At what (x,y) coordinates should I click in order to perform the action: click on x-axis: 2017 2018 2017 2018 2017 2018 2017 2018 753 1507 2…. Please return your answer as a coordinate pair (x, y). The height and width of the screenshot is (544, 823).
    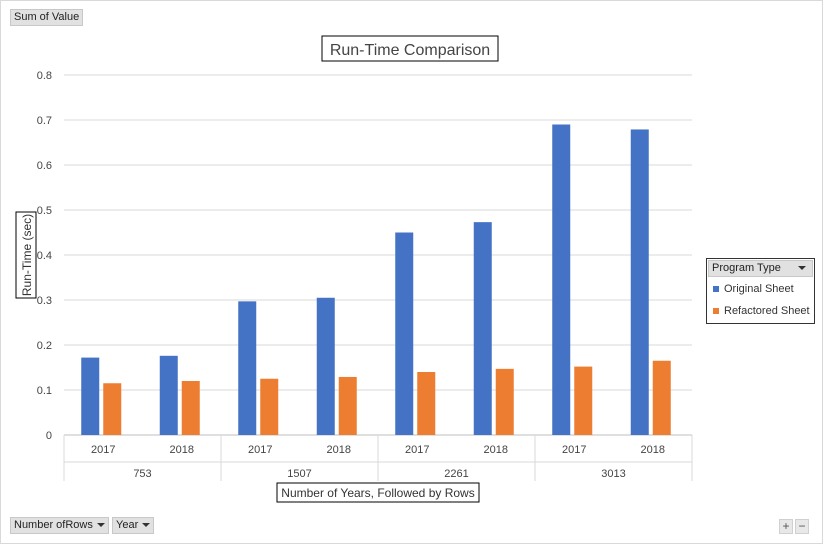
    Looking at the image, I should click on (378, 458).